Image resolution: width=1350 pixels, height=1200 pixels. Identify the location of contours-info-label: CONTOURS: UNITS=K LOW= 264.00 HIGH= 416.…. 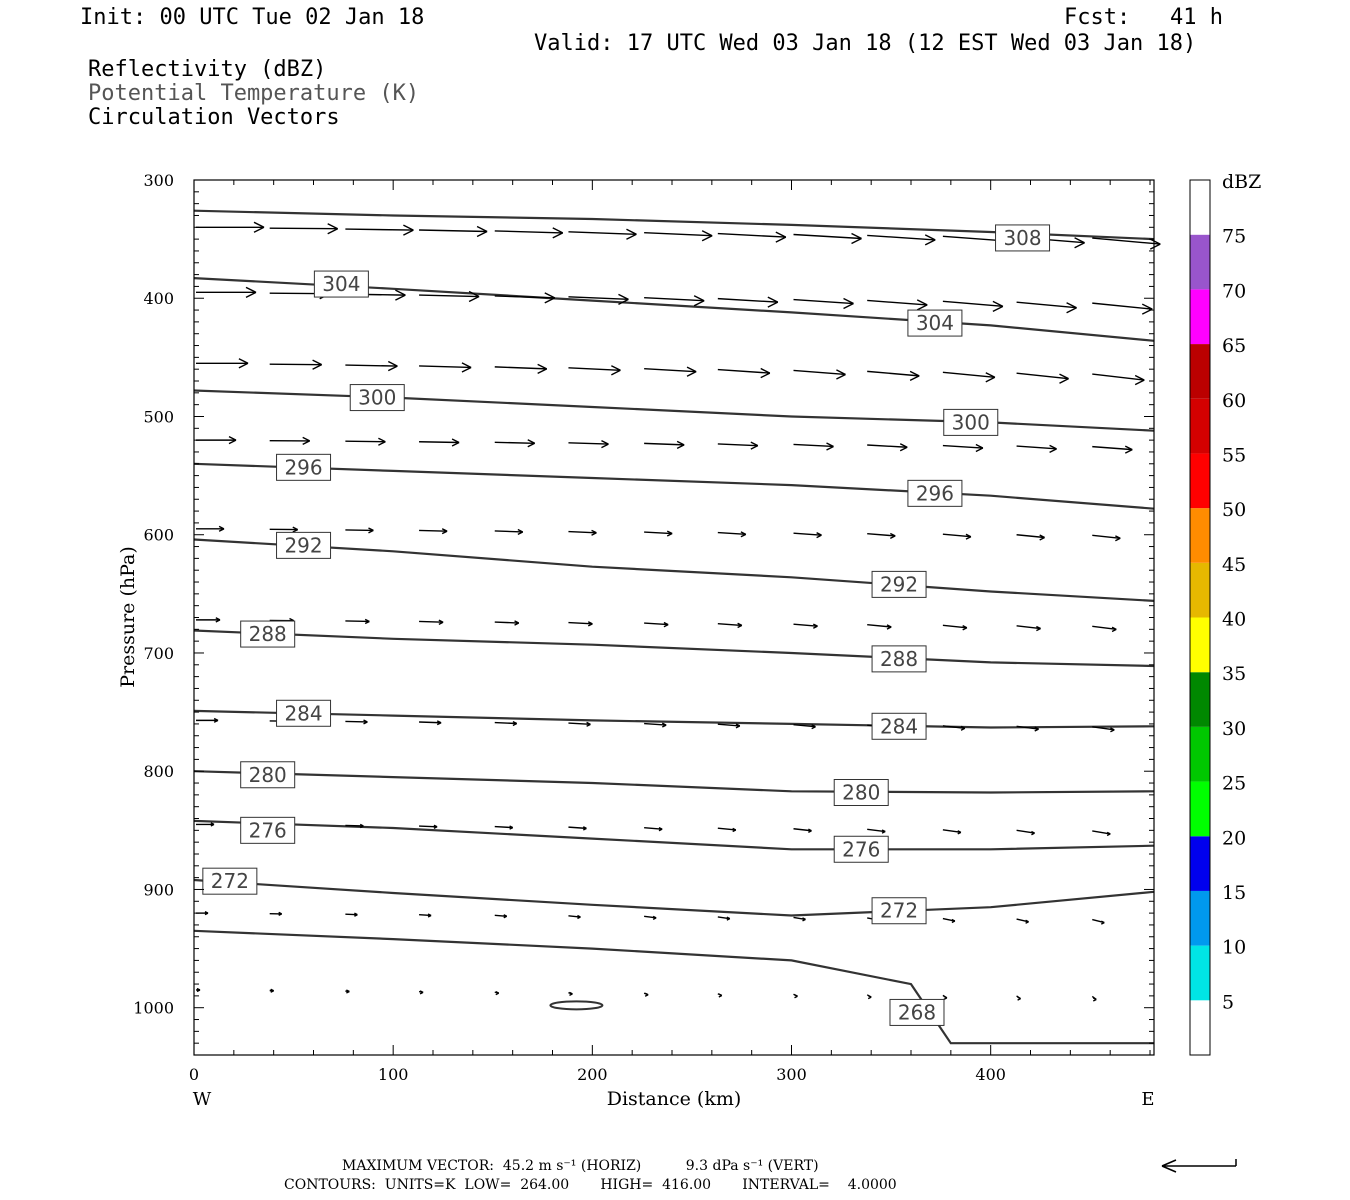
(590, 1185).